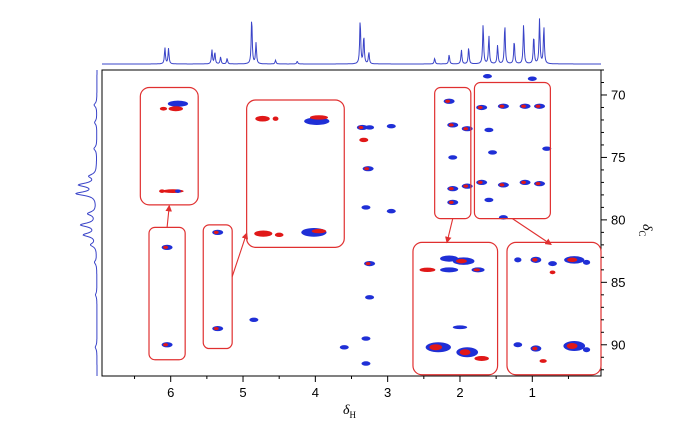  What do you see at coordinates (358, 240) in the screenshot?
I see `inset-connectors` at bounding box center [358, 240].